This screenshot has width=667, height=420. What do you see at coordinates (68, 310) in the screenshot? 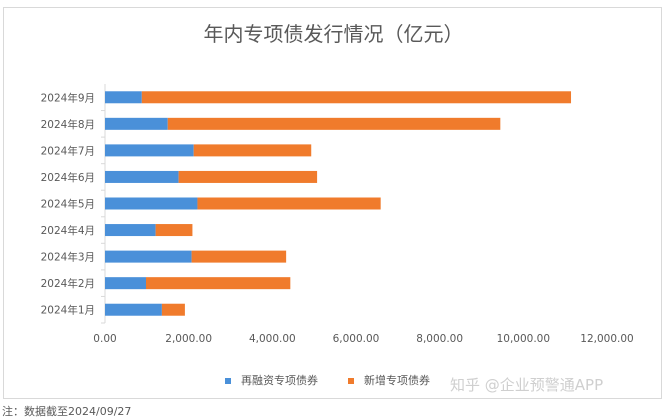
I see `y-tick-label: 2024年1月` at bounding box center [68, 310].